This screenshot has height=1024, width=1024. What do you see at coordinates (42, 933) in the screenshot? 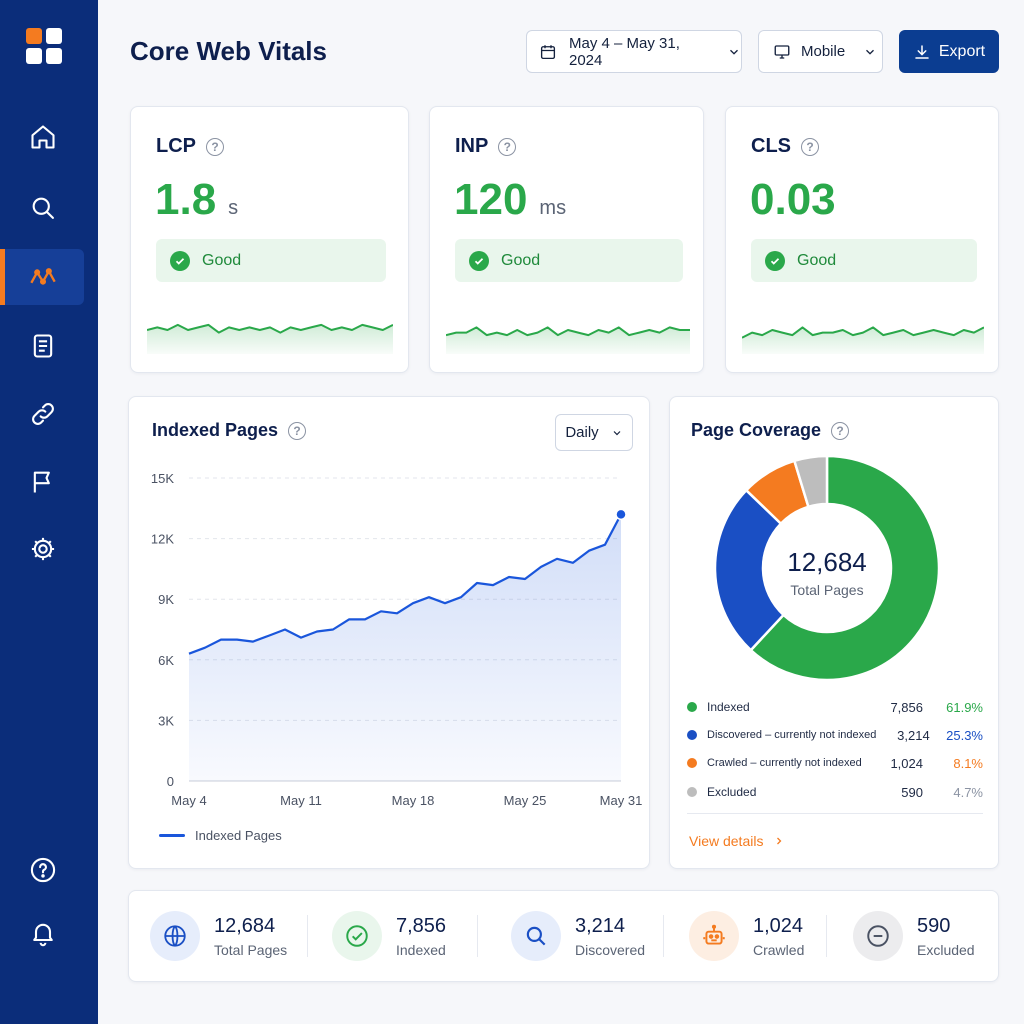
I see `sidebar-item-notifications` at bounding box center [42, 933].